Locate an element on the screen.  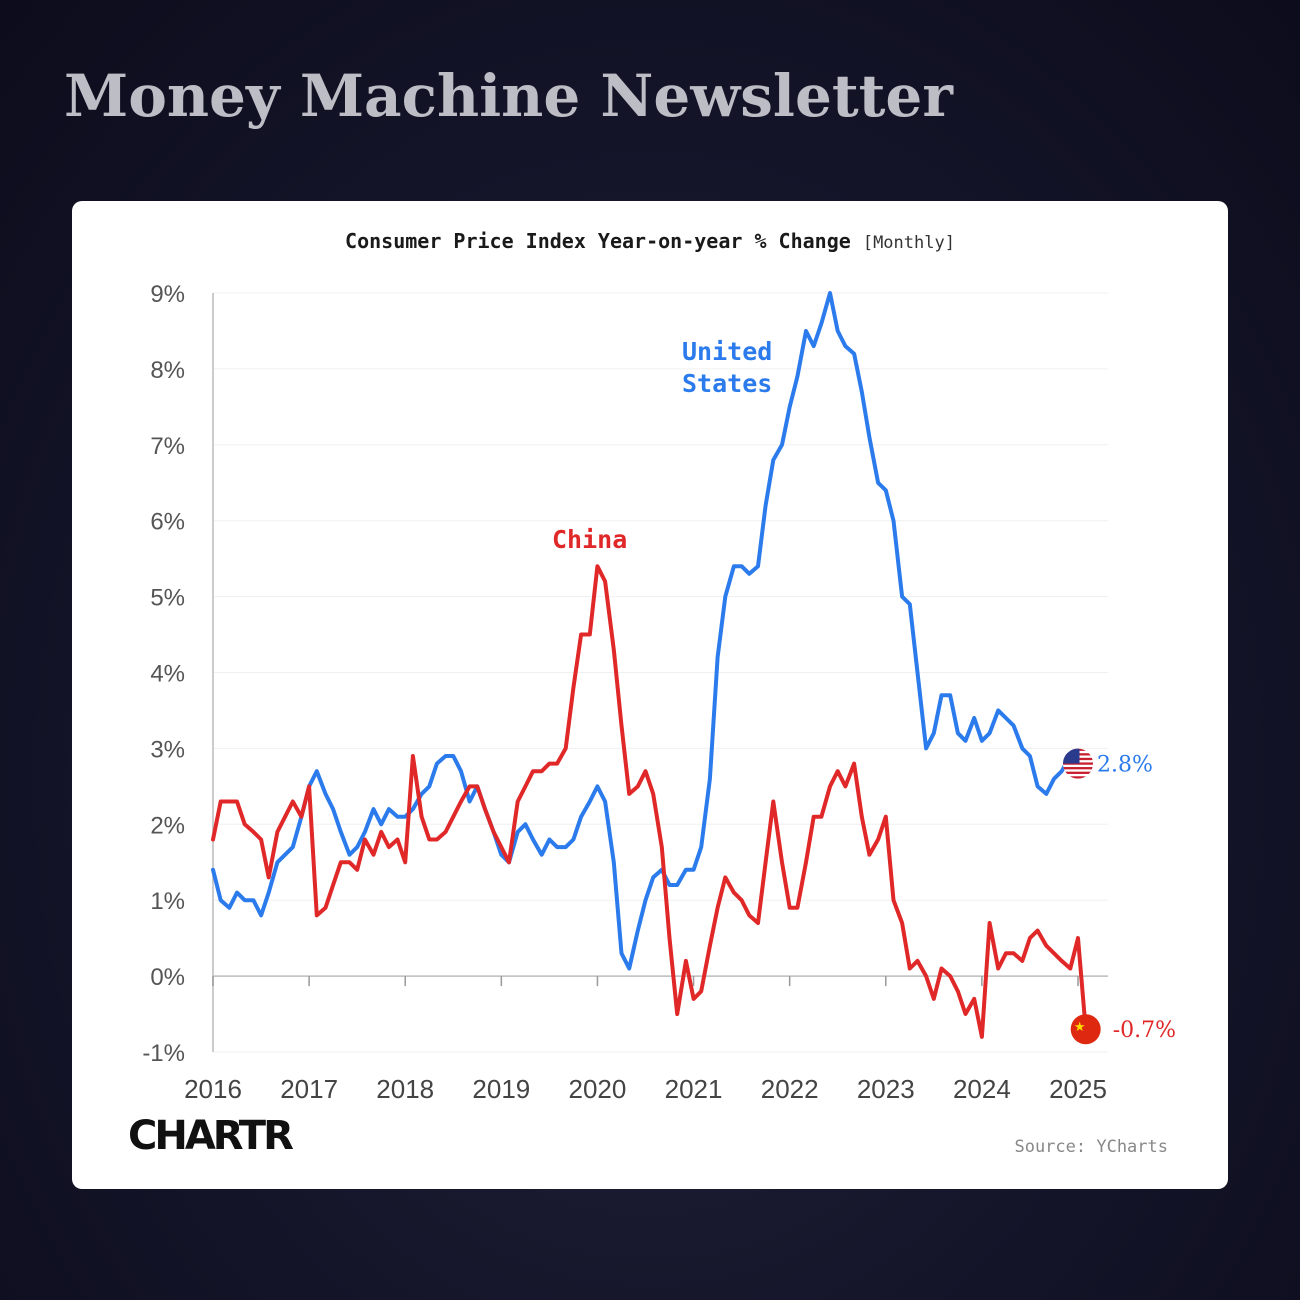
x-tick-label: 2024 is located at coordinates (982, 1089).